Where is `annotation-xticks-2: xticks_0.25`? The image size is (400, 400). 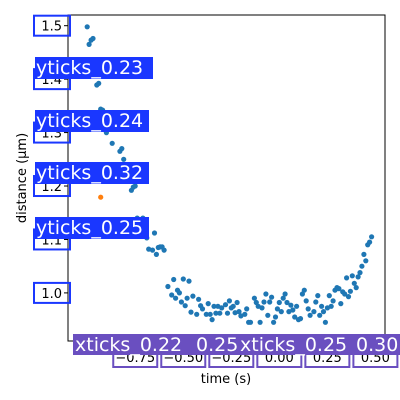
annotation-xticks-2: xticks_0.25 is located at coordinates (293, 345).